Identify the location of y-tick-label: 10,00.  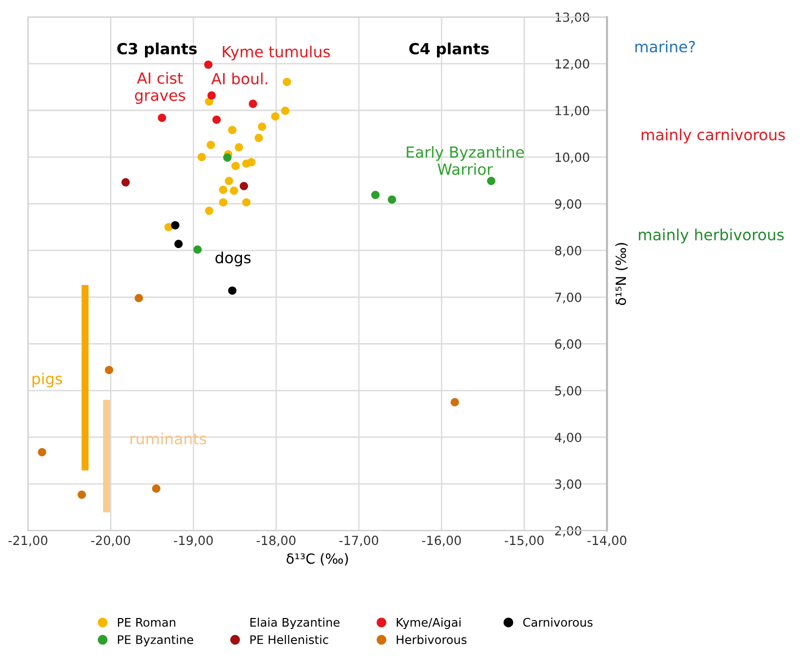
(573, 158).